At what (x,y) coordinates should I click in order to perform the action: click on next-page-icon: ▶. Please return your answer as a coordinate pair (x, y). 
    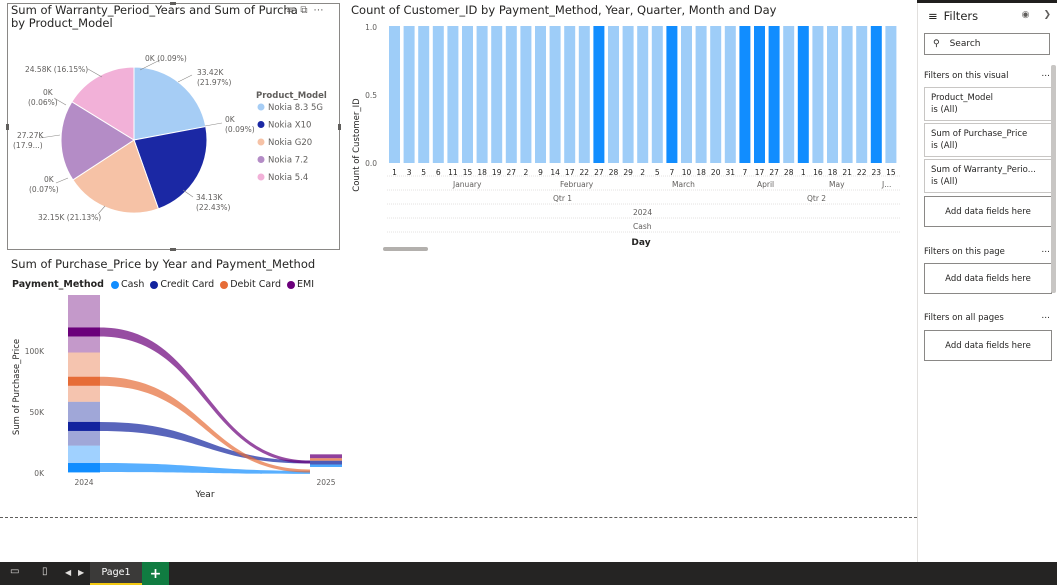
    Looking at the image, I should click on (81, 572).